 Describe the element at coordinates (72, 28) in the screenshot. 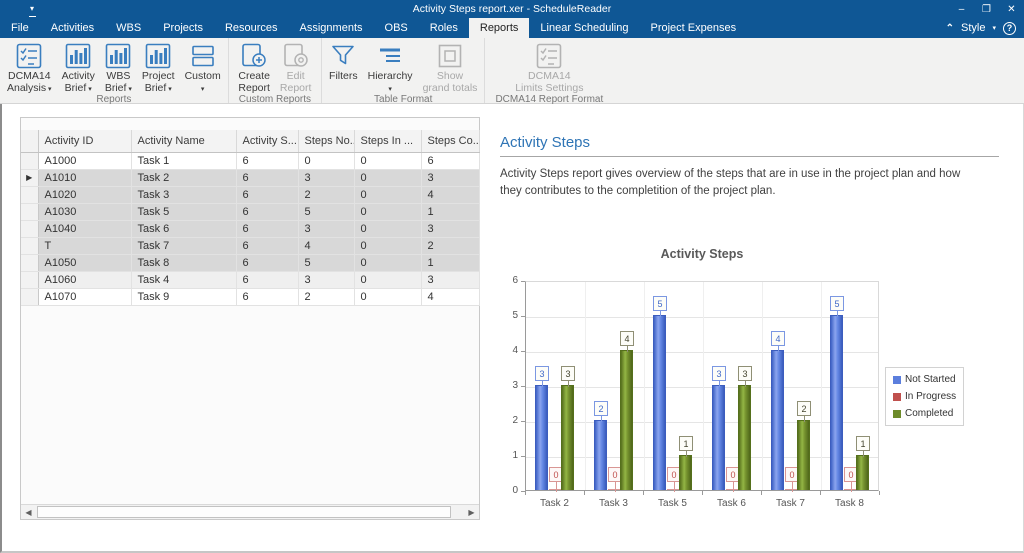

I see `menu-tab-activities: Activities` at that location.